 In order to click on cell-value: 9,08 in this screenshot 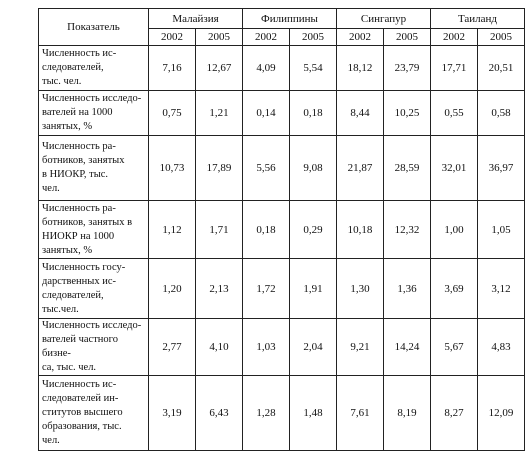, I will do `click(313, 168)`.